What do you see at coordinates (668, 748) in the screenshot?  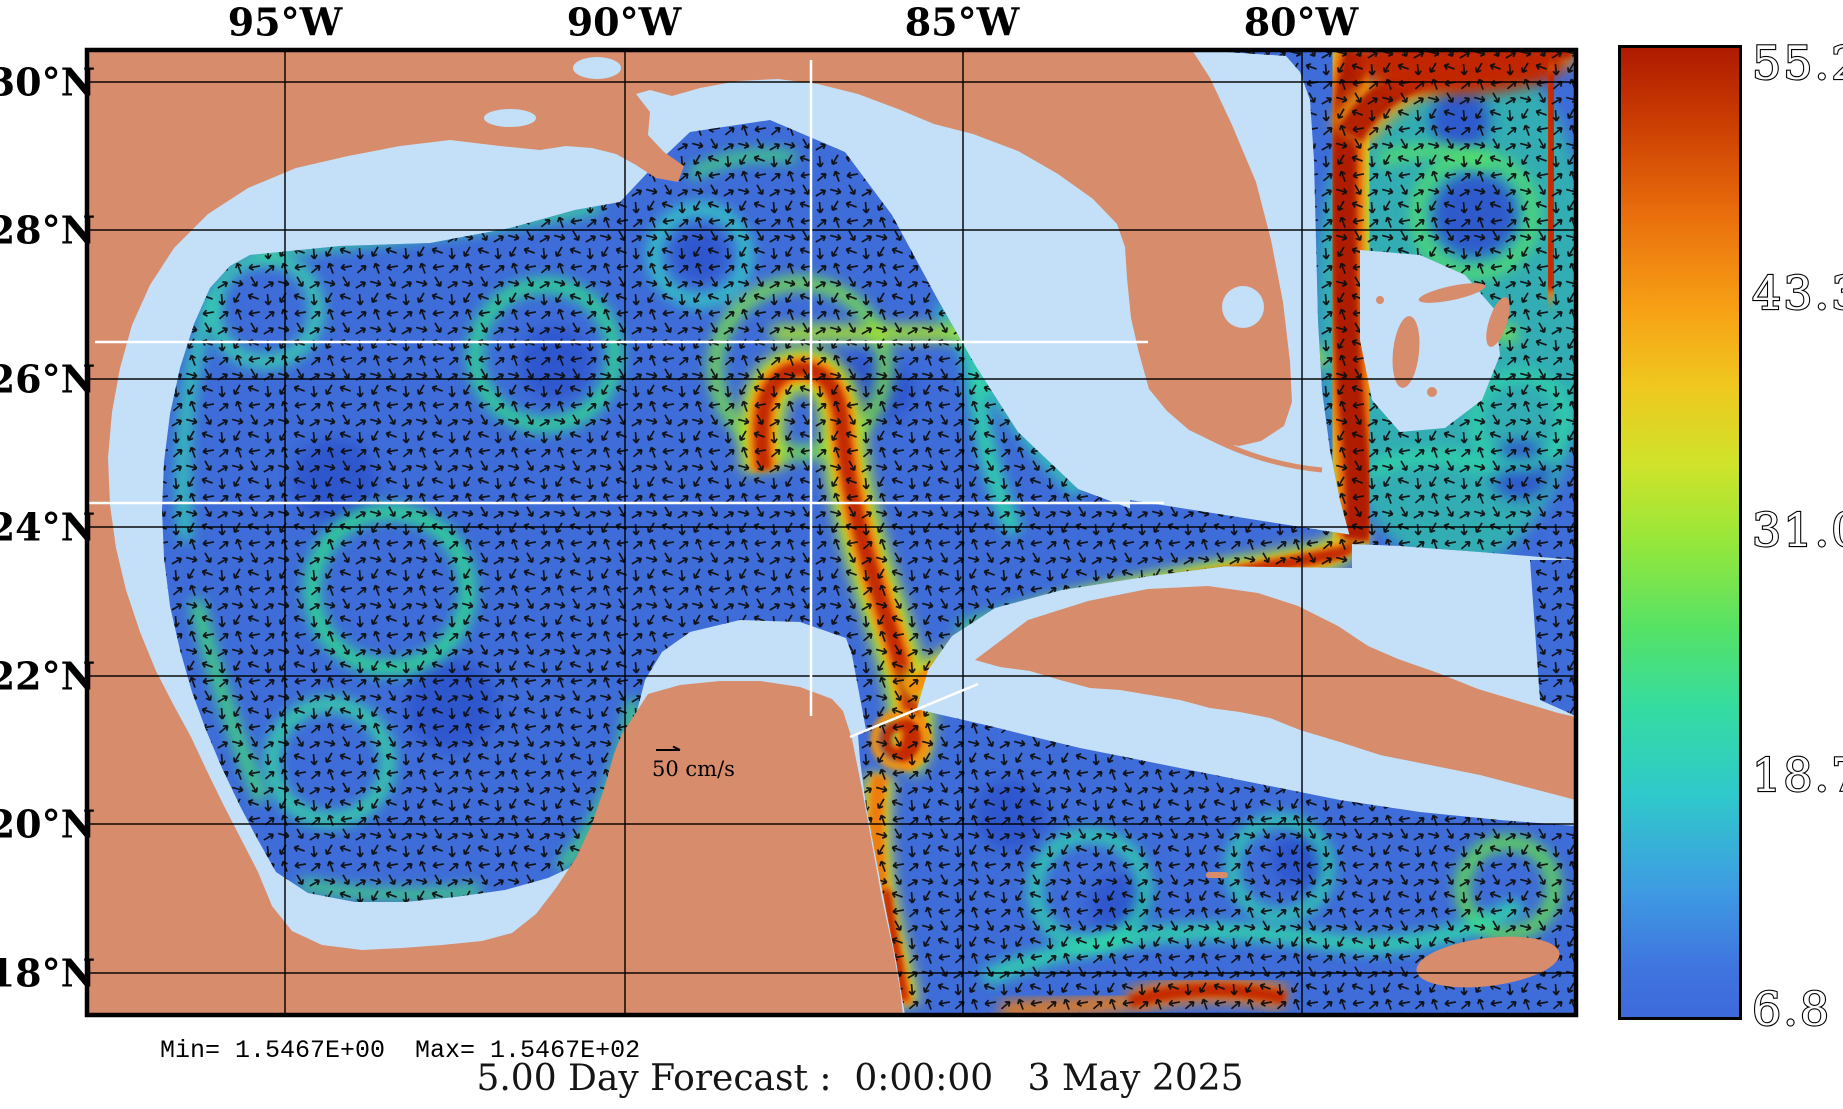 I see `scale-arrow-icon` at bounding box center [668, 748].